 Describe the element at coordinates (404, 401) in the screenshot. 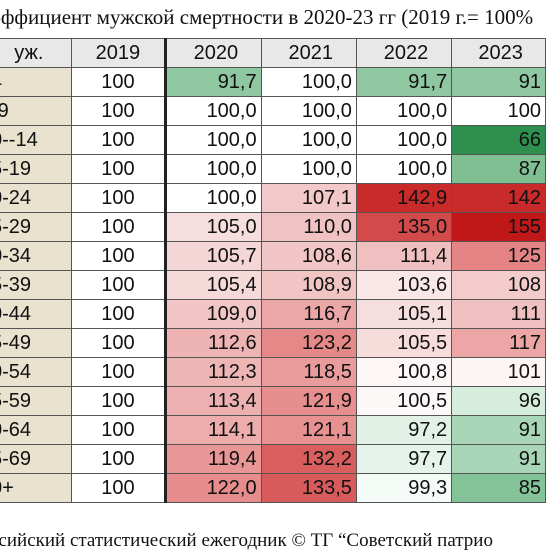

I see `value-cell-2022: 100,5` at that location.